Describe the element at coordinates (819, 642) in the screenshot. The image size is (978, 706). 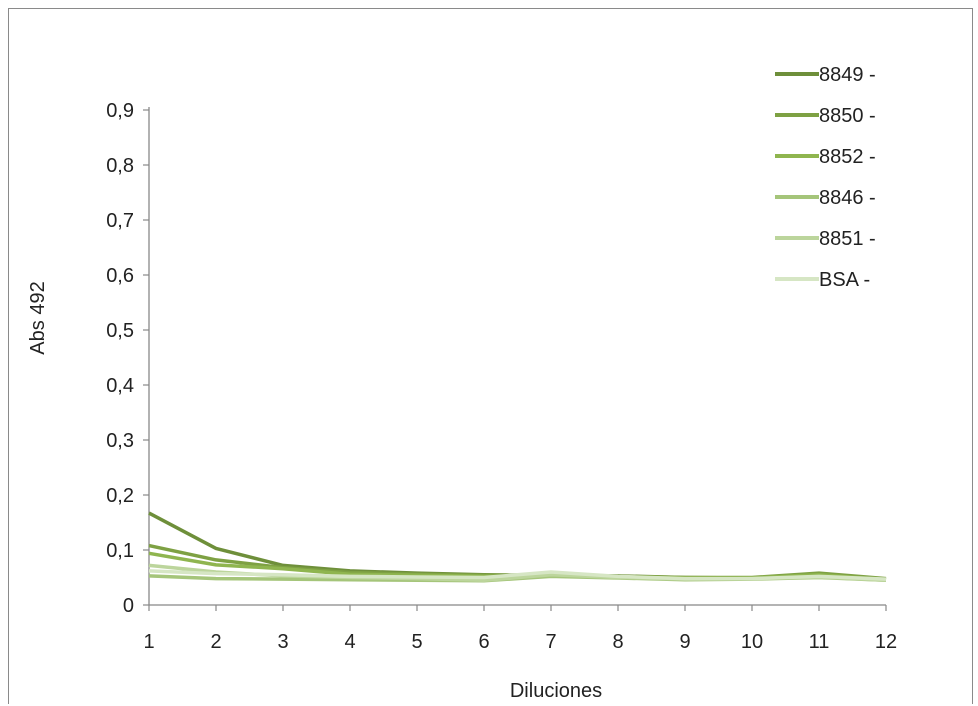
I see `x-tick-label: 11` at that location.